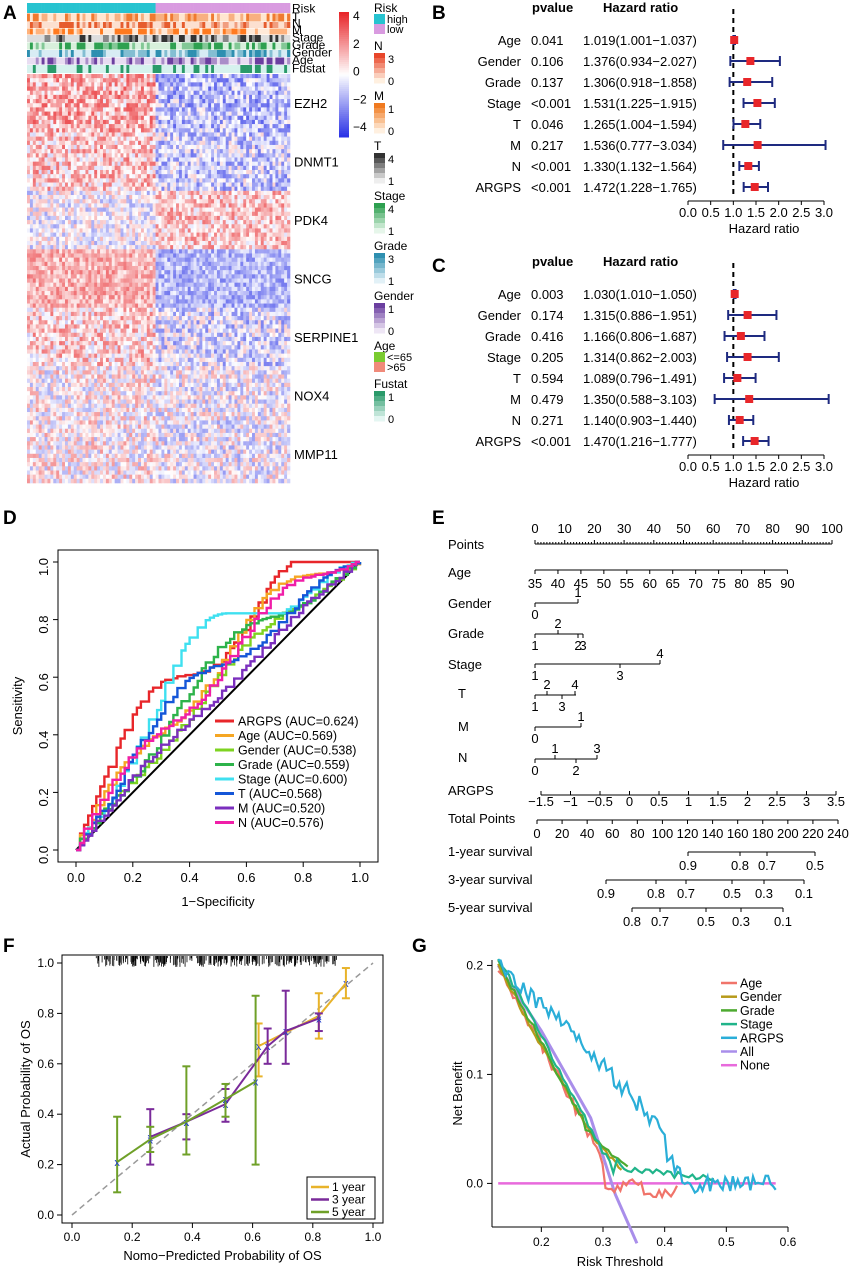 This screenshot has width=851, height=1266. What do you see at coordinates (159, 103) in the screenshot?
I see `gene-row-ezh2` at bounding box center [159, 103].